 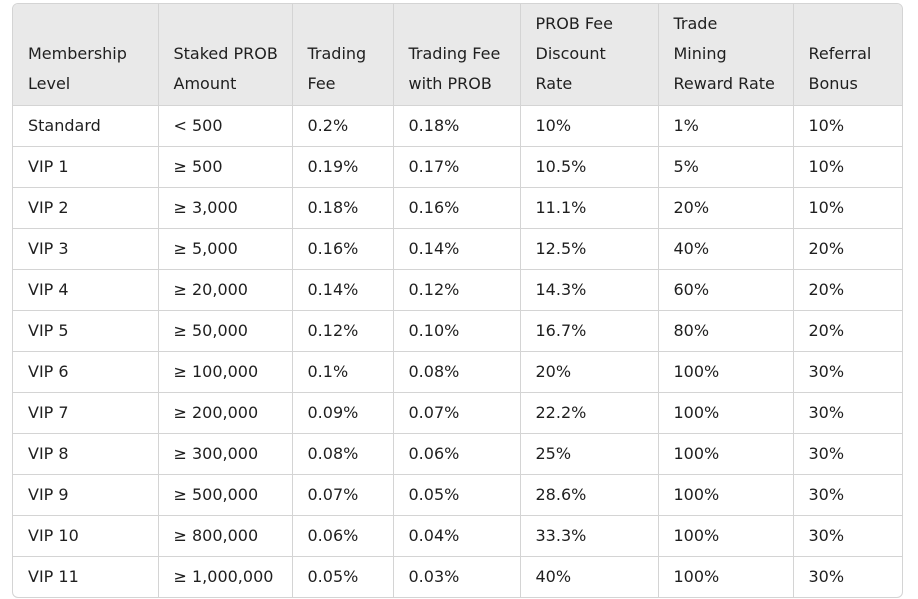 I want to click on table-cell: ≥ 50,000, so click(x=225, y=330).